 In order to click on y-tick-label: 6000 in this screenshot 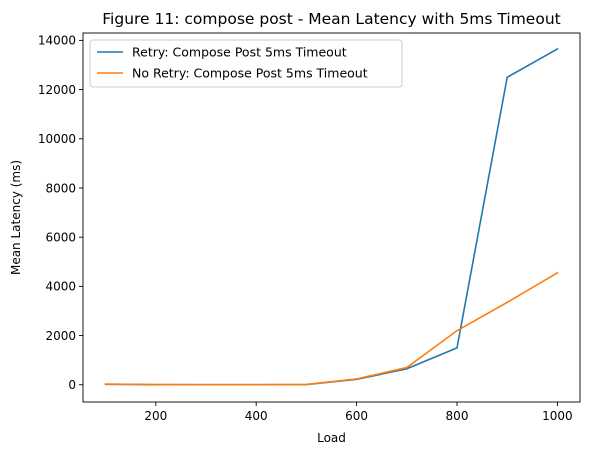, I will do `click(60, 237)`.